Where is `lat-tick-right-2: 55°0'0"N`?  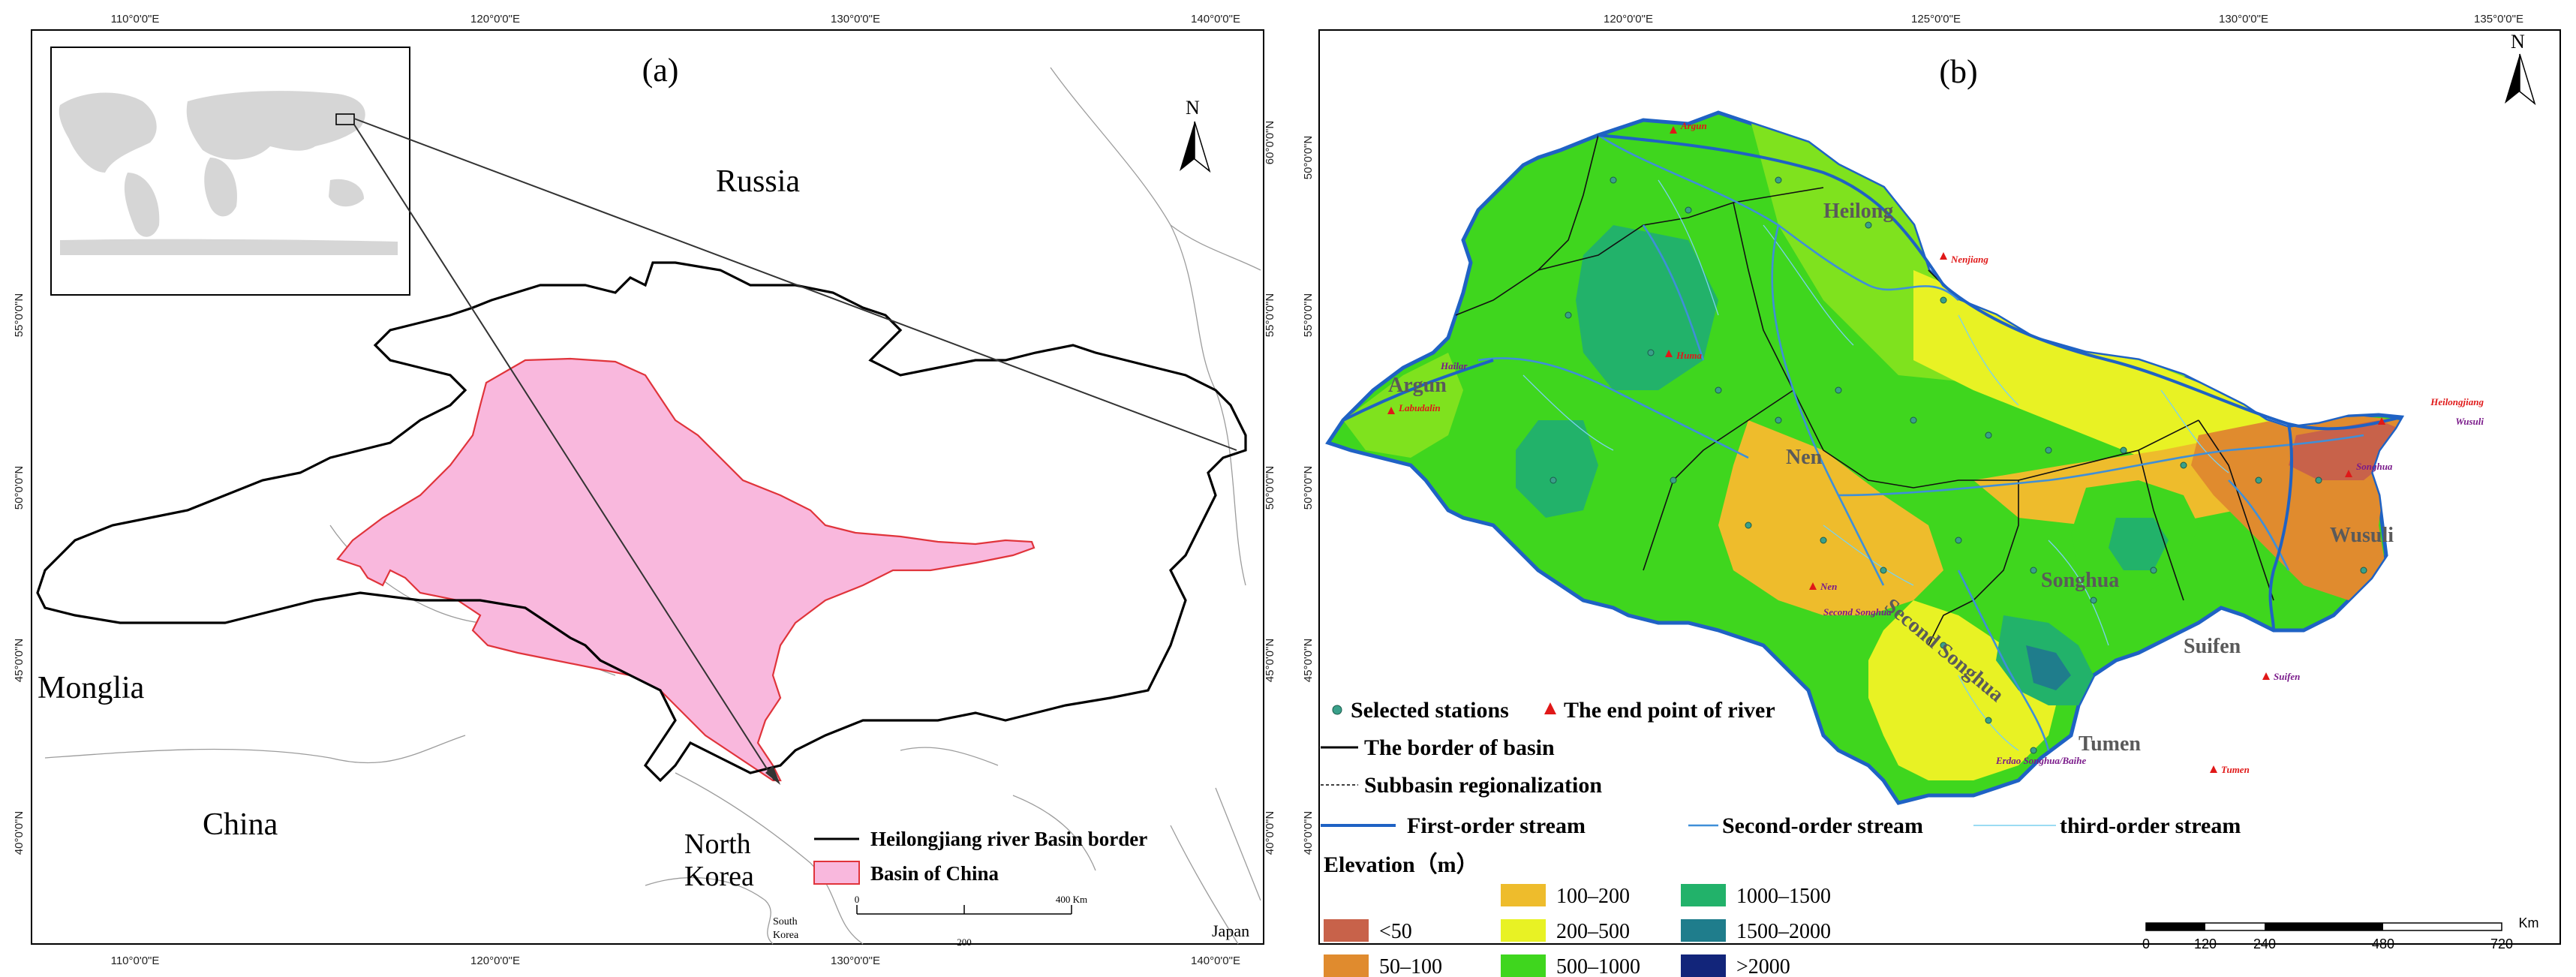 lat-tick-right-2: 55°0'0"N is located at coordinates (1270, 315).